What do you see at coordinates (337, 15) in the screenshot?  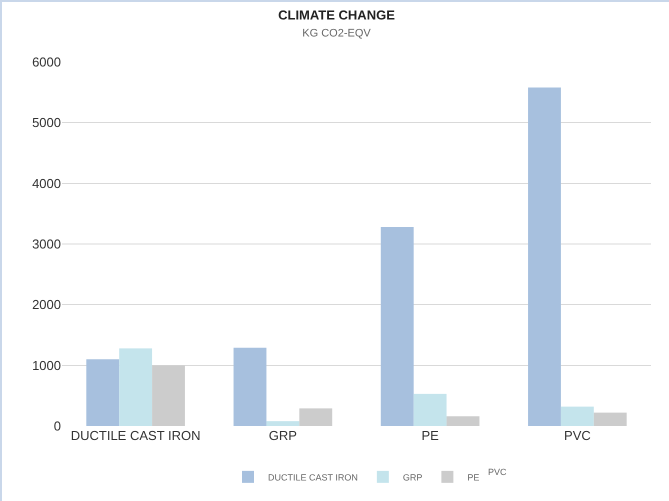 I see `chart-title: CLIMATE CHANGE` at bounding box center [337, 15].